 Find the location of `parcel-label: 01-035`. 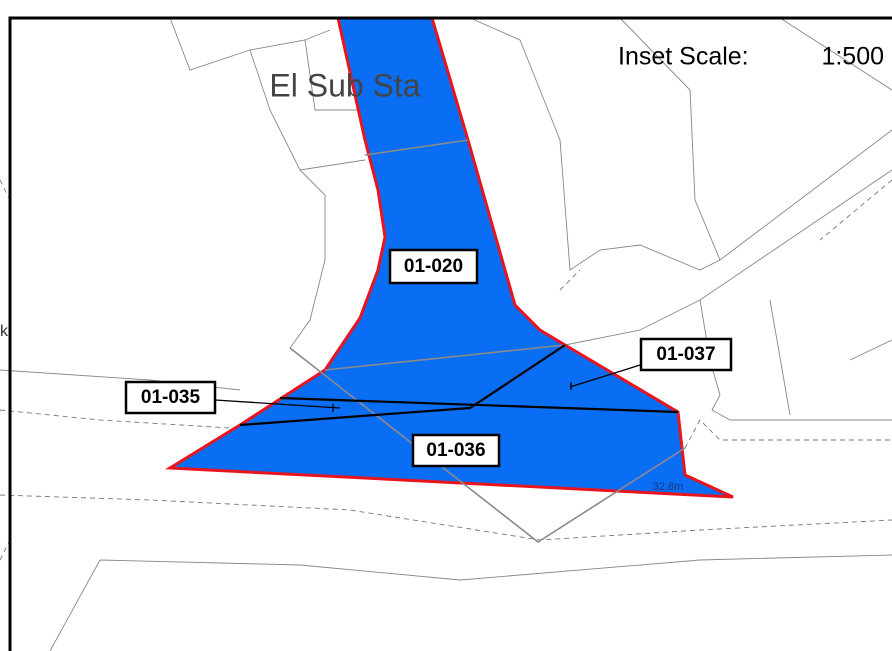

parcel-label: 01-035 is located at coordinates (171, 397).